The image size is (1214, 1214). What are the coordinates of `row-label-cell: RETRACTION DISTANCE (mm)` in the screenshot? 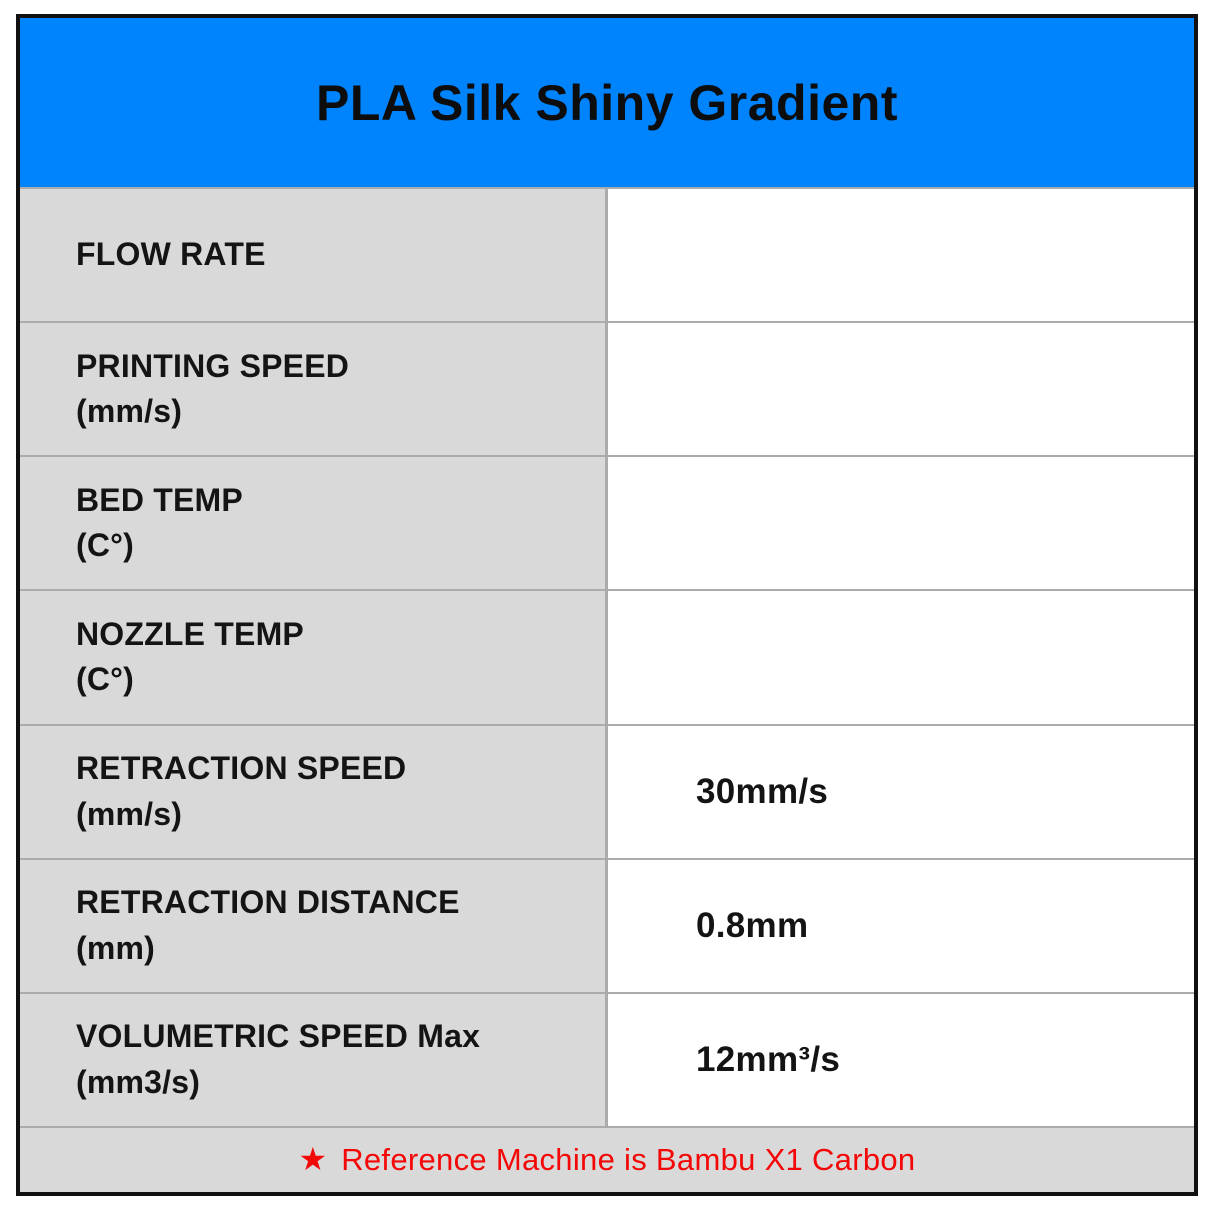 It's located at (312, 925).